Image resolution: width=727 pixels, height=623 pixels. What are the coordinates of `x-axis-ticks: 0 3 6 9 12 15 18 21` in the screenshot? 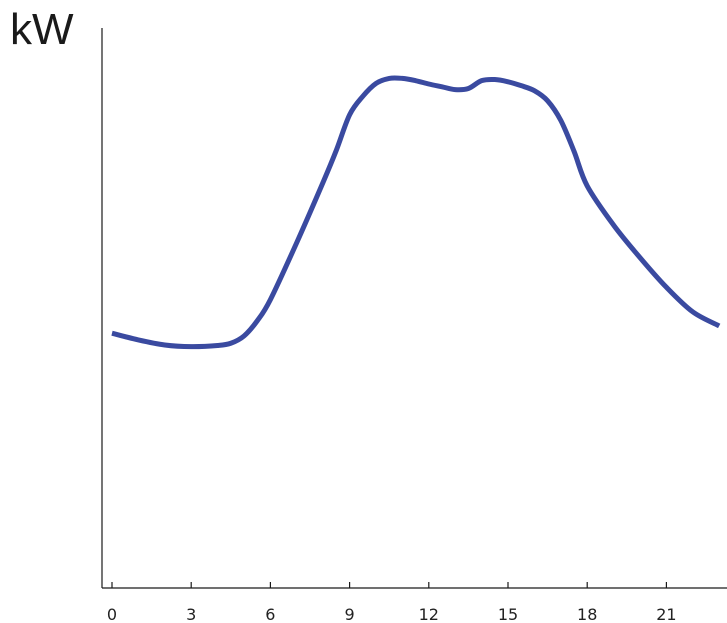 It's located at (392, 602).